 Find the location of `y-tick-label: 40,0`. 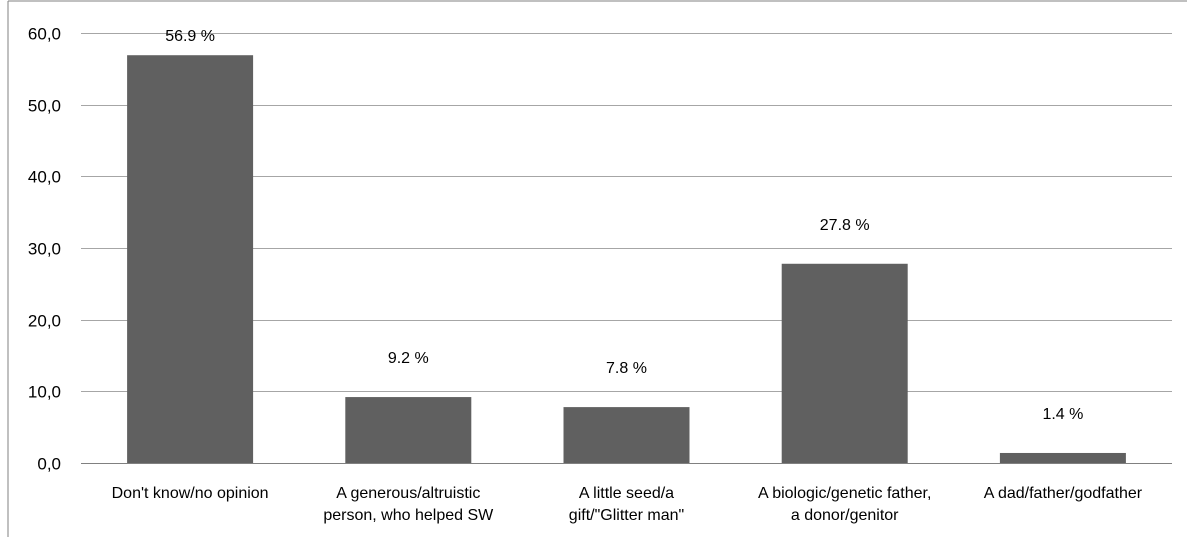

y-tick-label: 40,0 is located at coordinates (44, 177).